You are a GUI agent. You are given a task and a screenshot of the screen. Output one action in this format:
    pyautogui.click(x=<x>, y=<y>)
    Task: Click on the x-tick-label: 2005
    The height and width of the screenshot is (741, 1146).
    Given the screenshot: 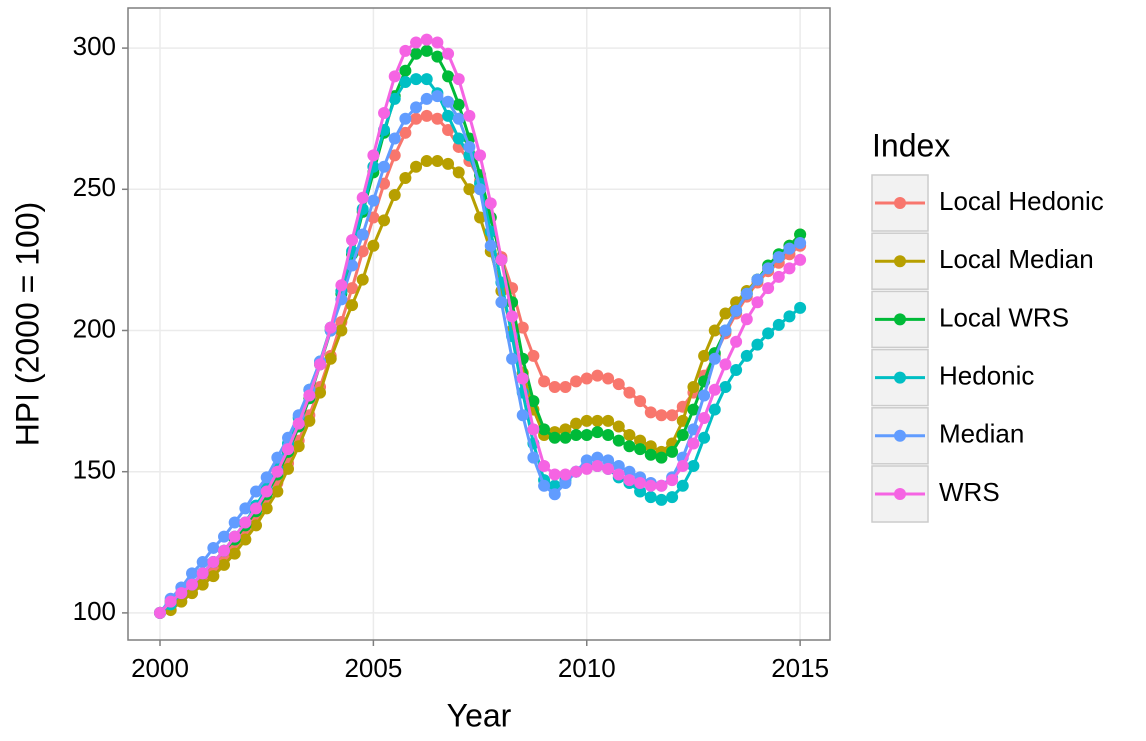 What is the action you would take?
    pyautogui.click(x=373, y=668)
    